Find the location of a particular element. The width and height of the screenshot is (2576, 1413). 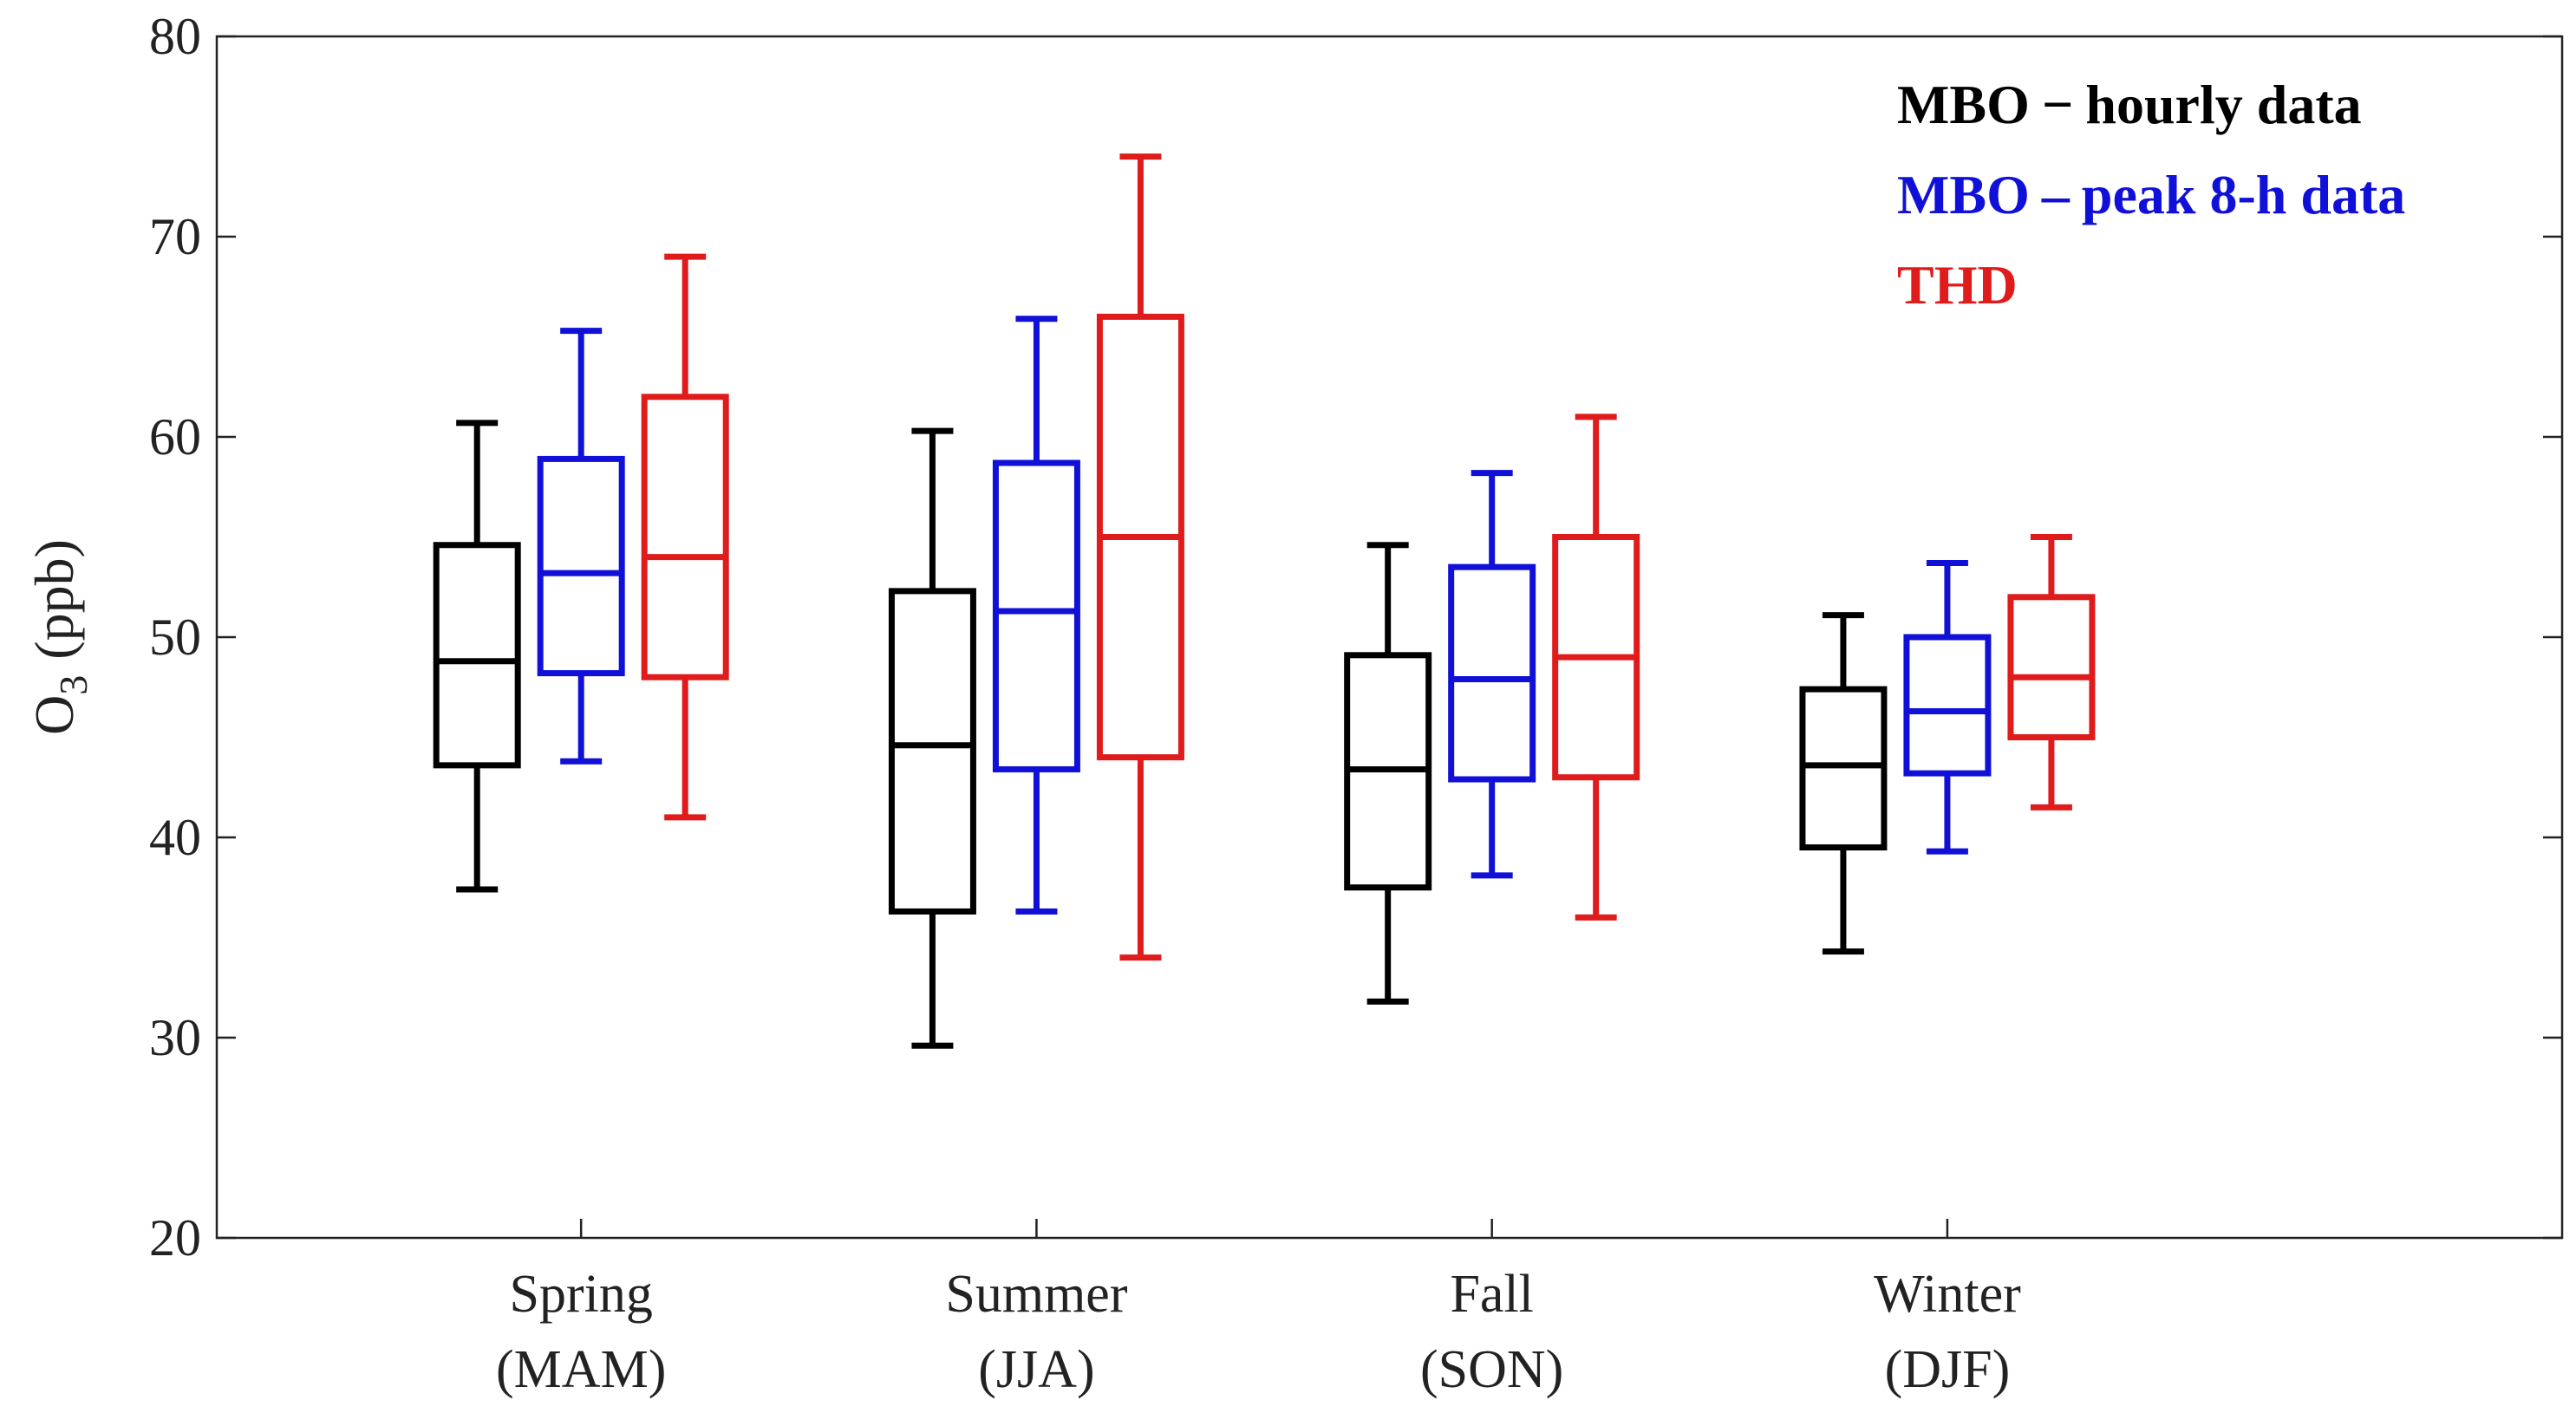

legend-entry-2: THD is located at coordinates (1957, 285).